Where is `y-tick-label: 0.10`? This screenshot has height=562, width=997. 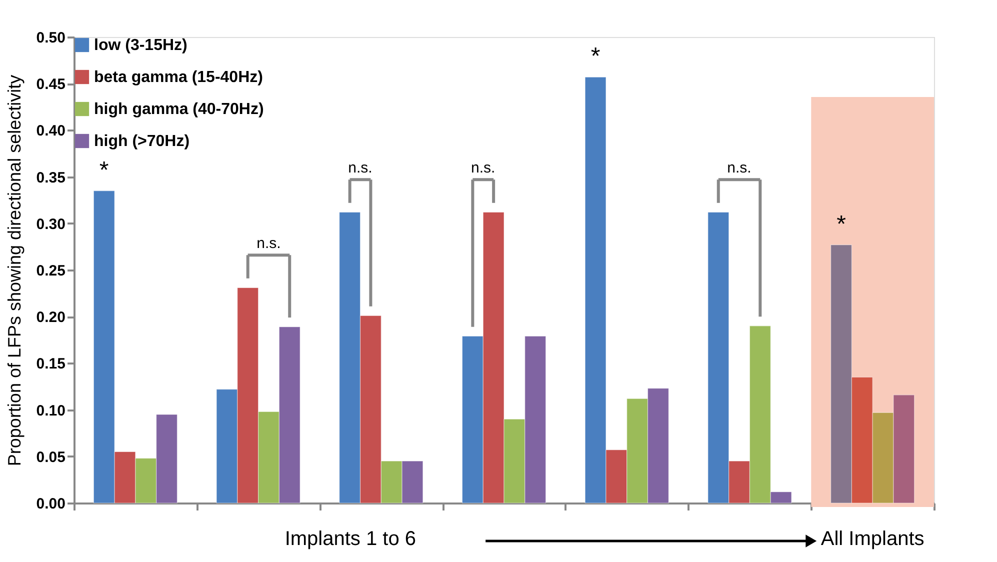 y-tick-label: 0.10 is located at coordinates (51, 411).